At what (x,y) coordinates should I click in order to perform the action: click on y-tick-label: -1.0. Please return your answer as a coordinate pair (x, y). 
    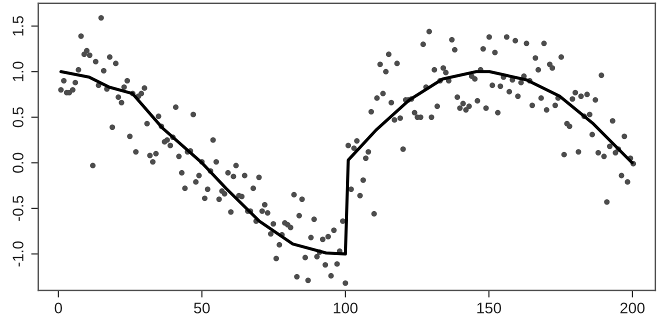
    Looking at the image, I should click on (18, 253).